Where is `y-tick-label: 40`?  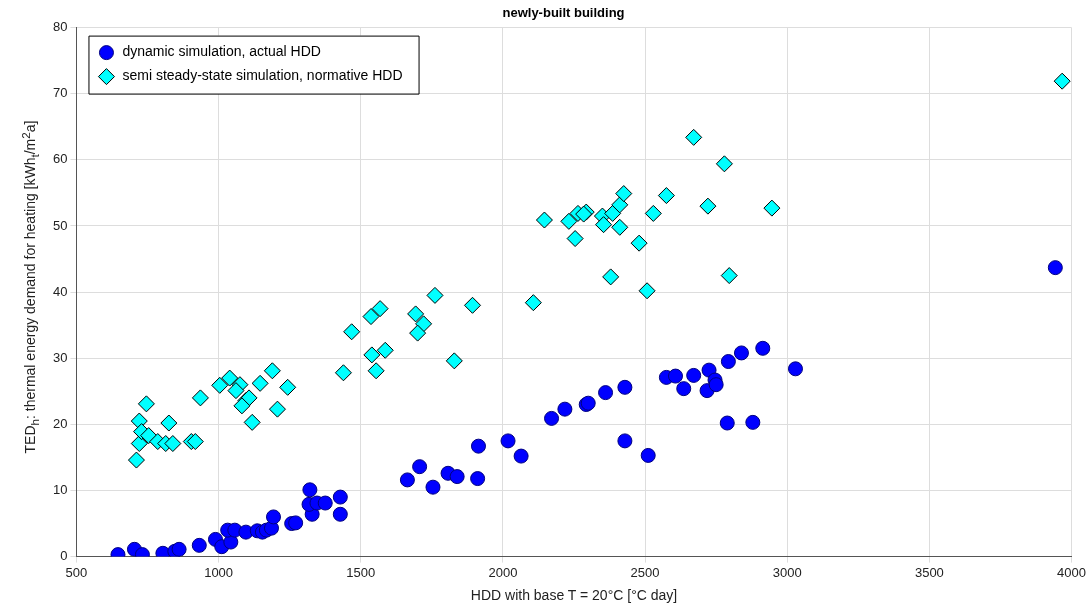
y-tick-label: 40 is located at coordinates (60, 291).